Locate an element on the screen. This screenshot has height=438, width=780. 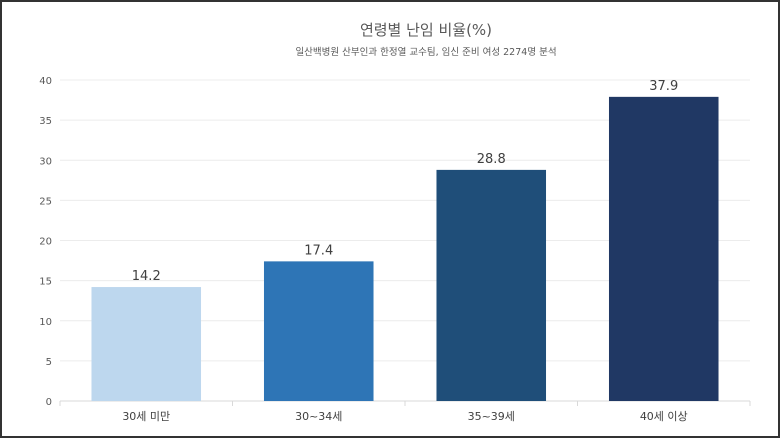
y-tick-label: 0 is located at coordinates (49, 402).